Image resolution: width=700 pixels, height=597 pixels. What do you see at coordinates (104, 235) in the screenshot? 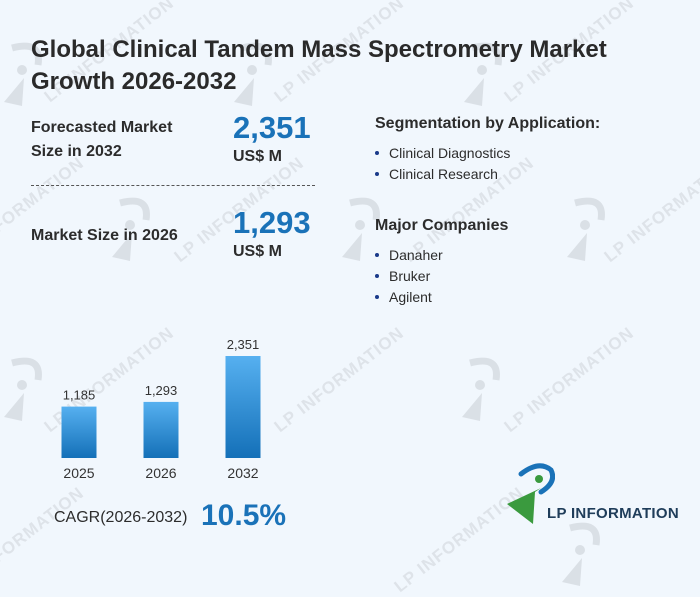
I see `current-label: Market Size in 2026` at bounding box center [104, 235].